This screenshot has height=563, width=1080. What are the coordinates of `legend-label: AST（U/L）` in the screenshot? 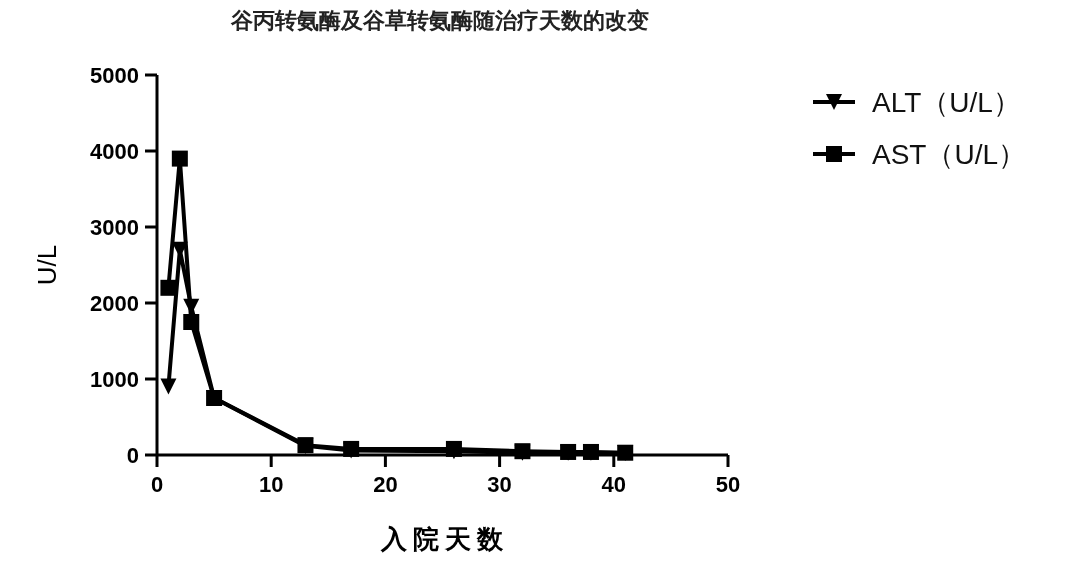 It's located at (949, 154).